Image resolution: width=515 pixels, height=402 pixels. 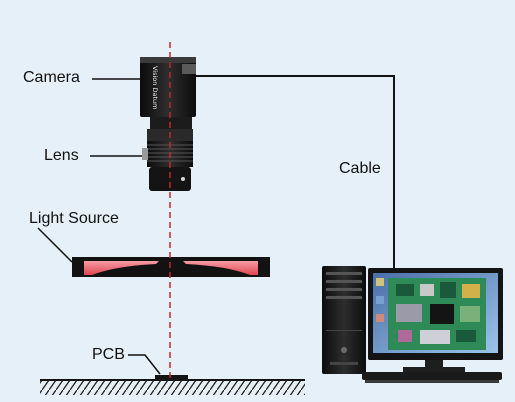 What do you see at coordinates (171, 378) in the screenshot?
I see `pcb-board` at bounding box center [171, 378].